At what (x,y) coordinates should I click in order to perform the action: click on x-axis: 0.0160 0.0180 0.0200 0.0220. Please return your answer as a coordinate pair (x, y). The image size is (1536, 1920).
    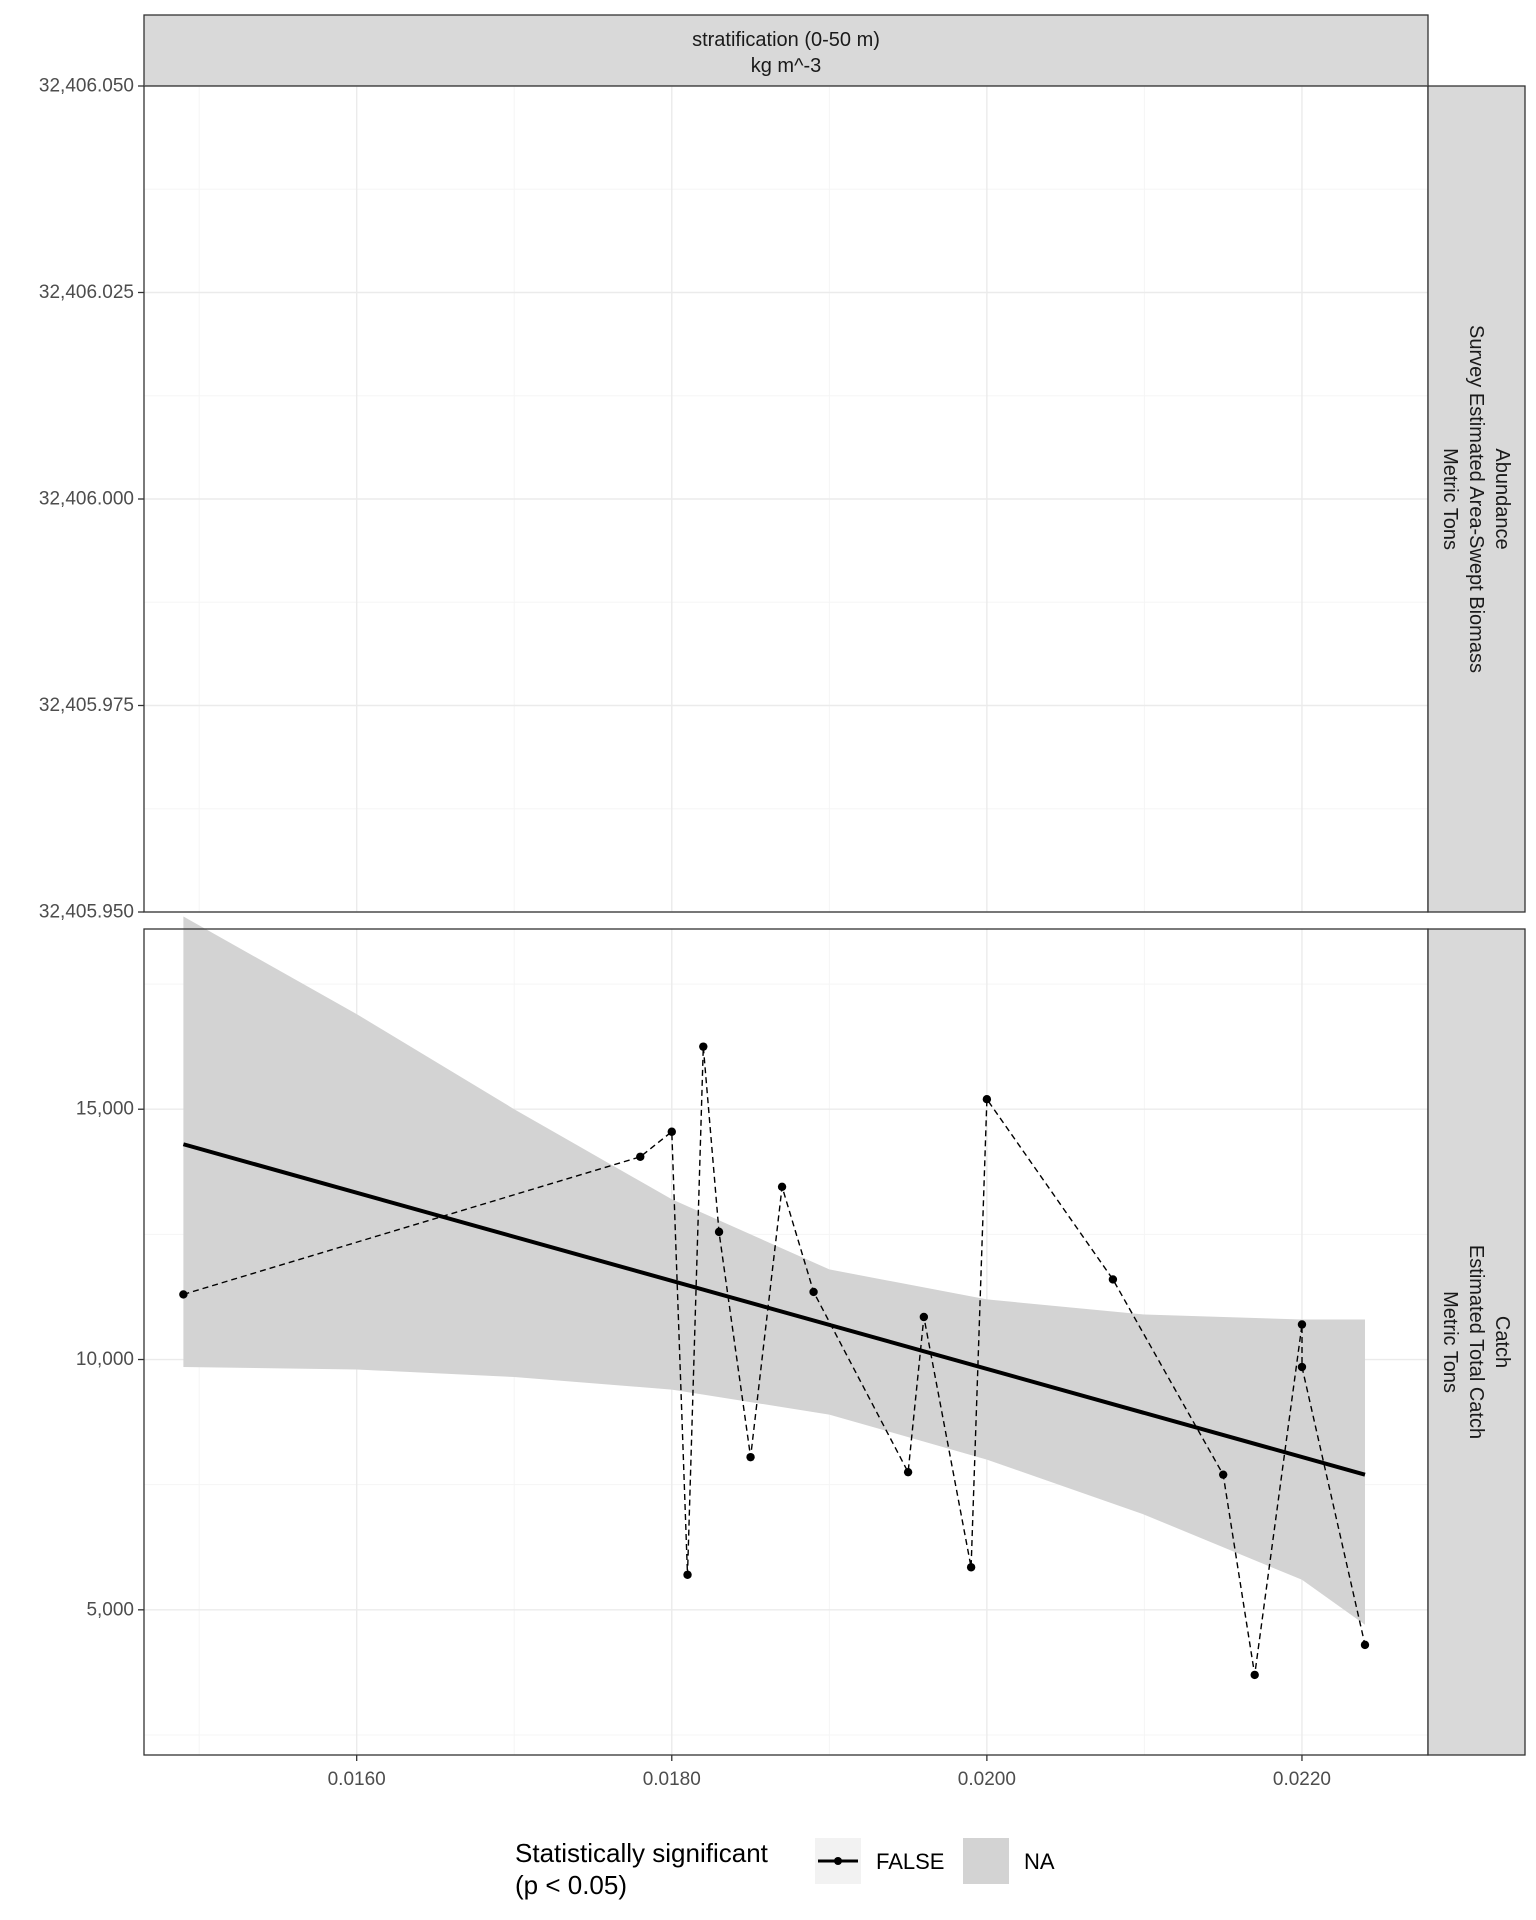
    Looking at the image, I should click on (829, 1772).